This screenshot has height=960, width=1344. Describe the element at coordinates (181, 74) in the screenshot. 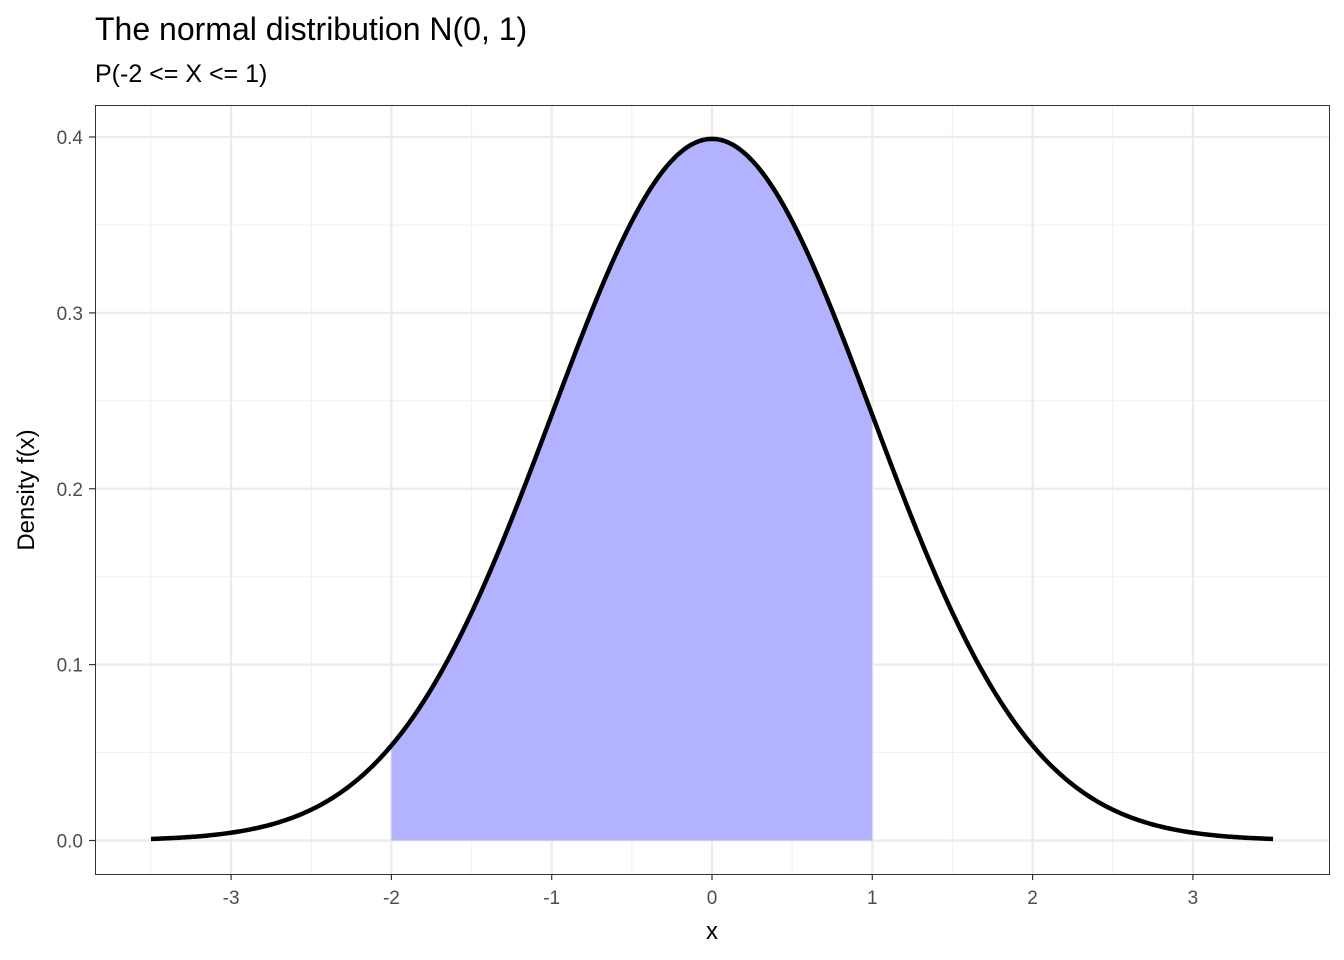

I see `chart-subtitle: P(-2 <= X <= 1)` at that location.